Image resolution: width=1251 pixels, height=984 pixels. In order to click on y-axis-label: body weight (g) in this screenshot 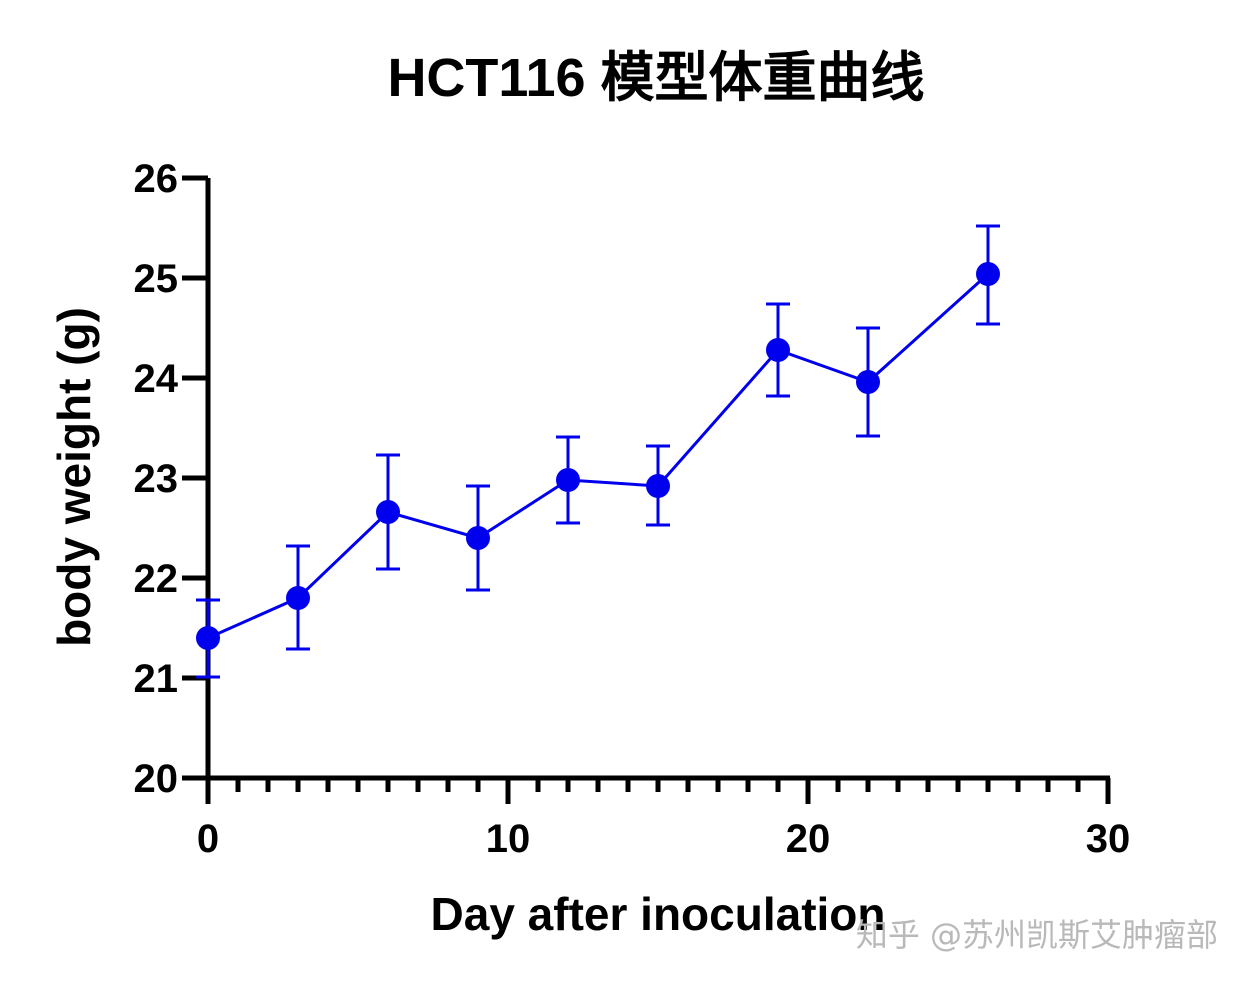, I will do `click(74, 477)`.